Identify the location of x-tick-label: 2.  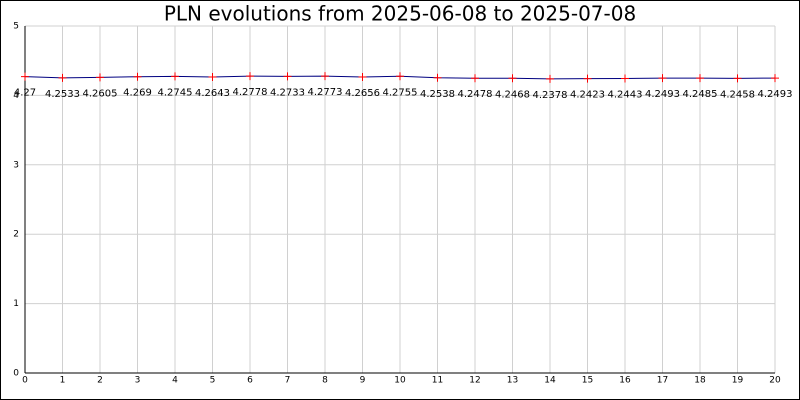
(100, 381).